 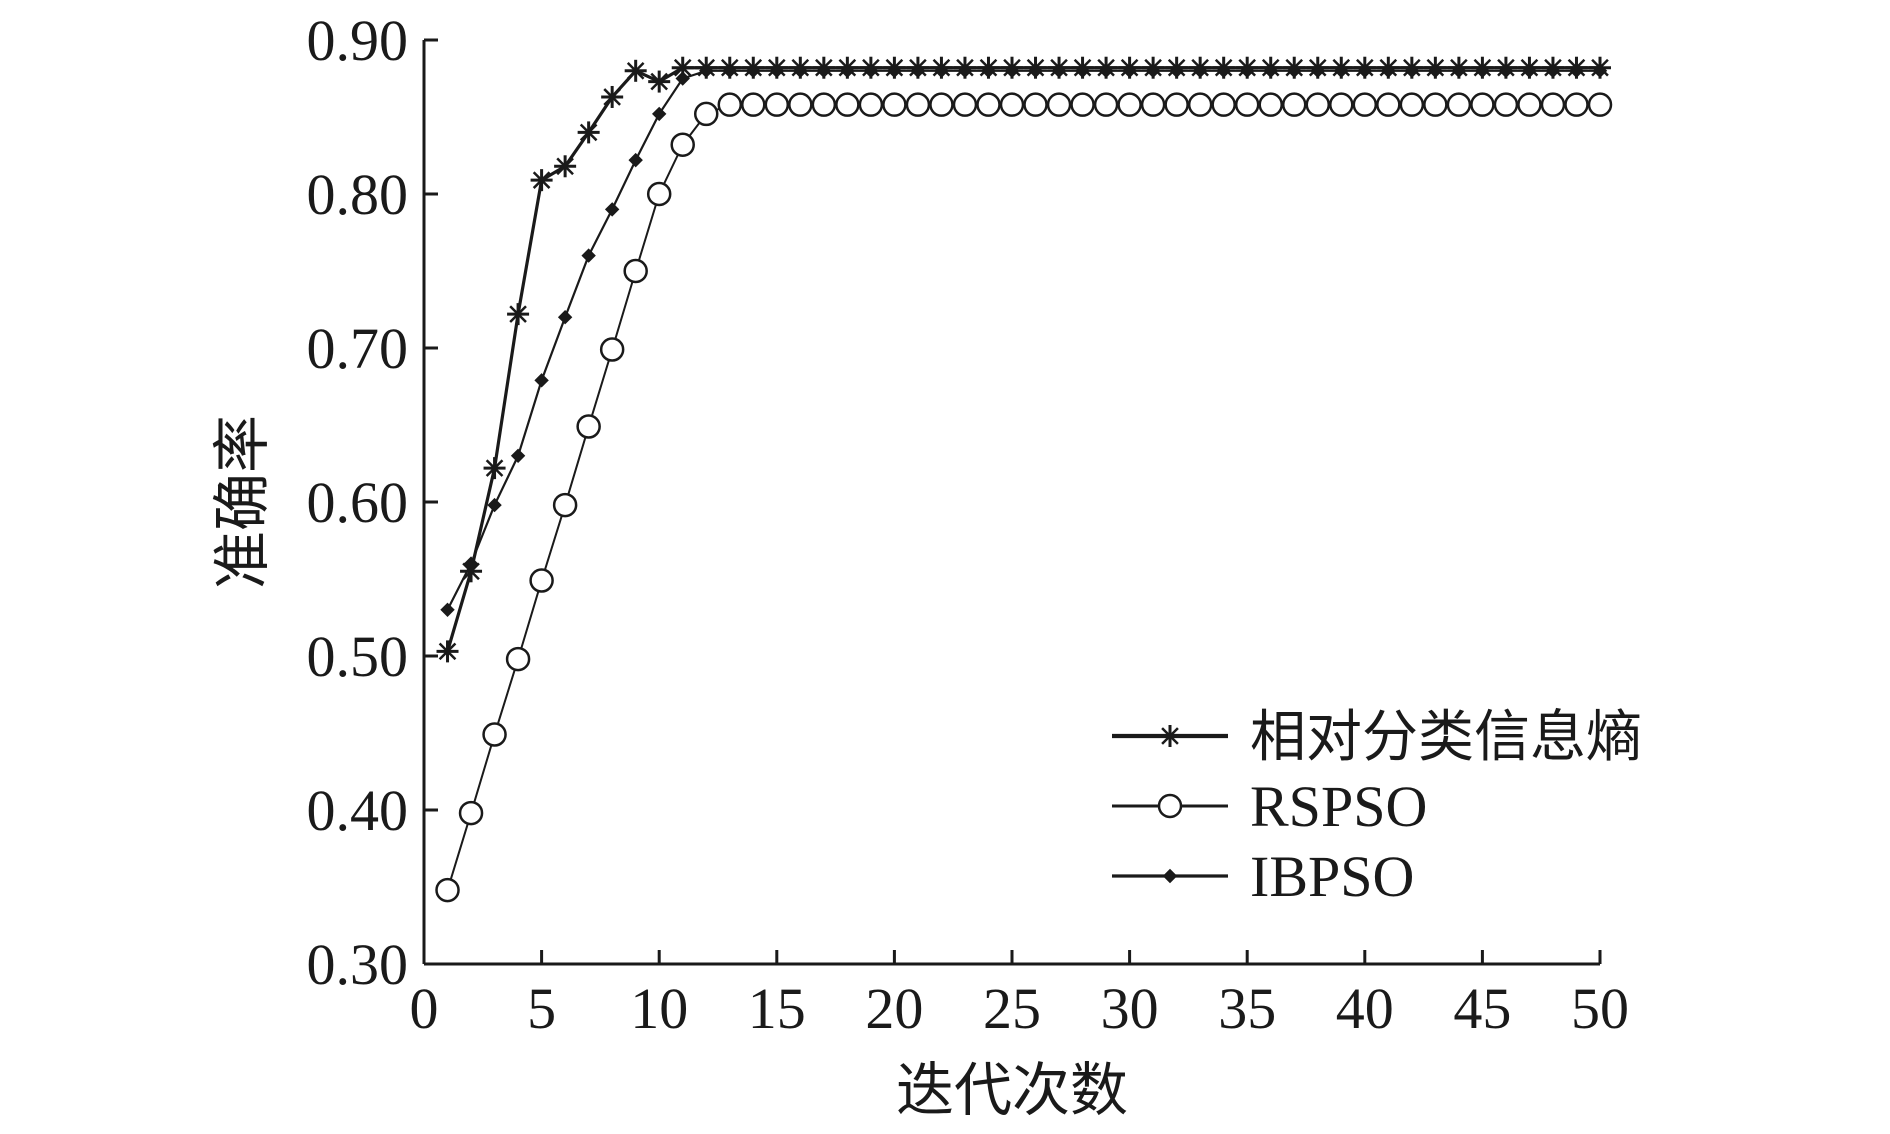 What do you see at coordinates (242, 502) in the screenshot?
I see `y-axis-title: 准确率` at bounding box center [242, 502].